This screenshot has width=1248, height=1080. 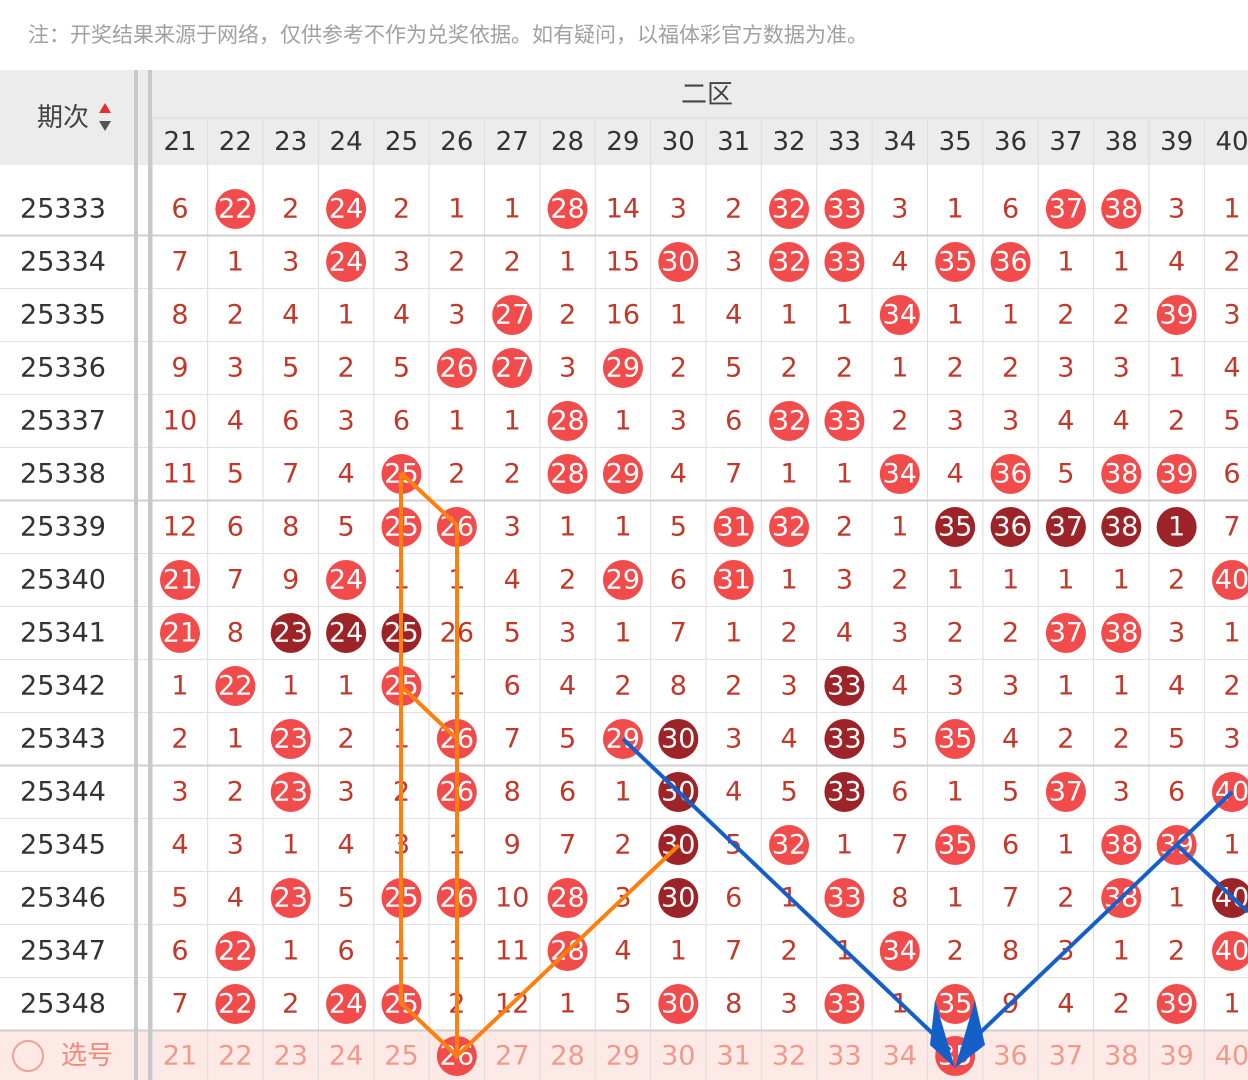 What do you see at coordinates (1231, 580) in the screenshot?
I see `ball-number: 40` at bounding box center [1231, 580].